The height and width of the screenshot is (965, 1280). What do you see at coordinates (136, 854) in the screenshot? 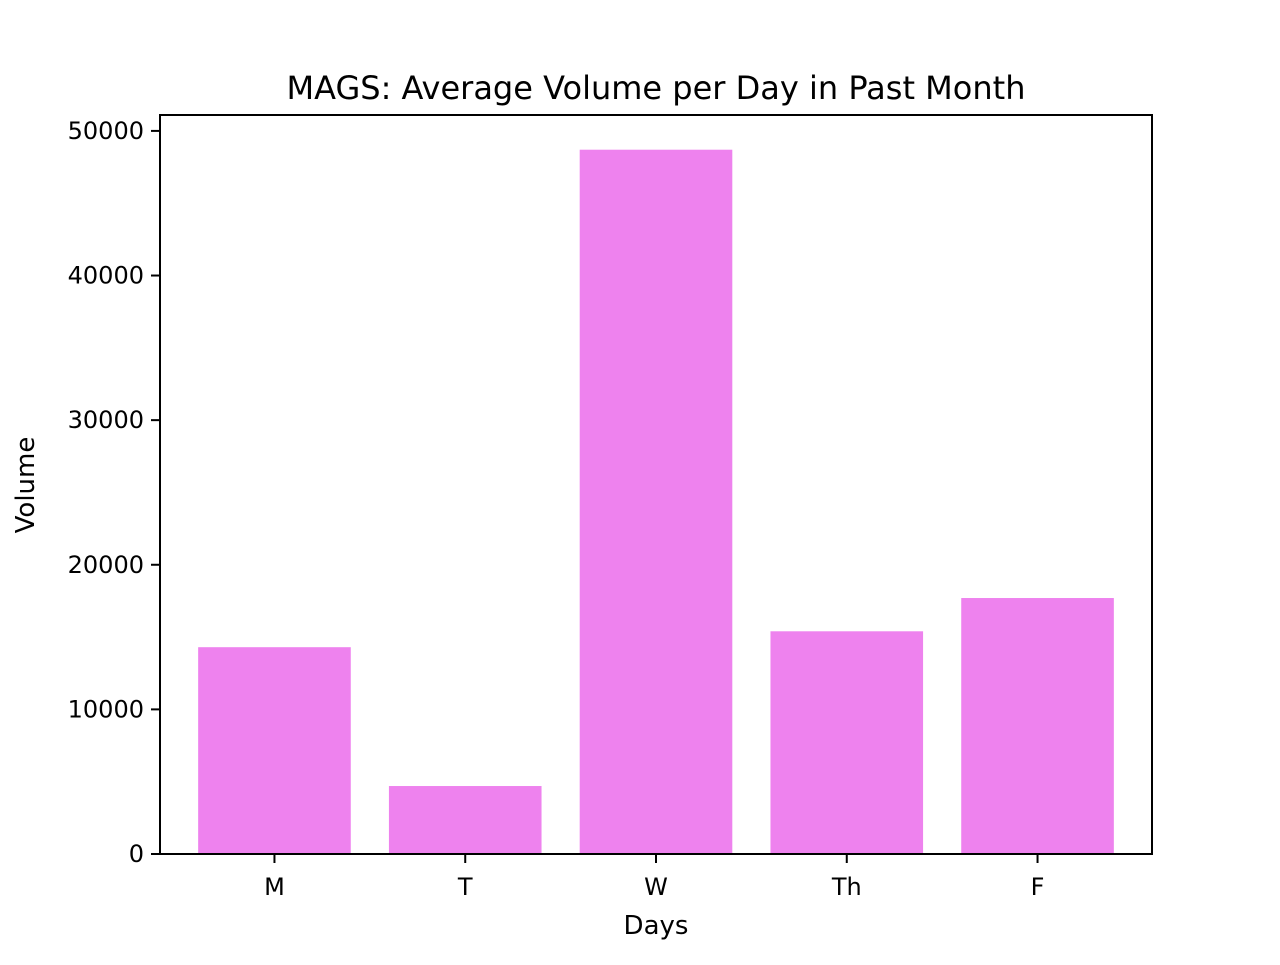
I see `y-tick-label: 0` at bounding box center [136, 854].